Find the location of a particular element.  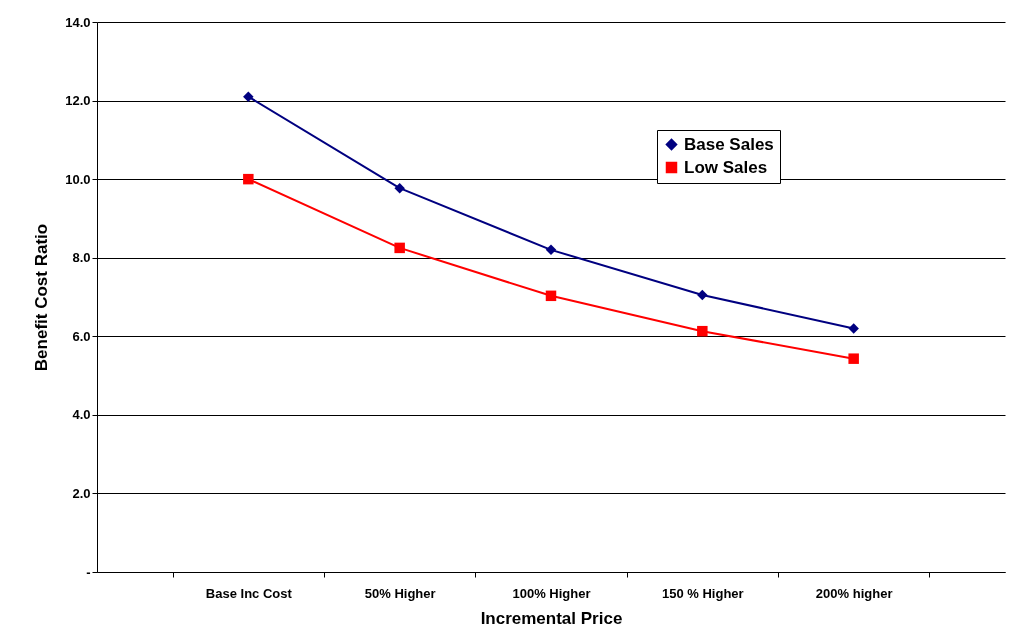

y-tick-label: 6.0 is located at coordinates (81, 336).